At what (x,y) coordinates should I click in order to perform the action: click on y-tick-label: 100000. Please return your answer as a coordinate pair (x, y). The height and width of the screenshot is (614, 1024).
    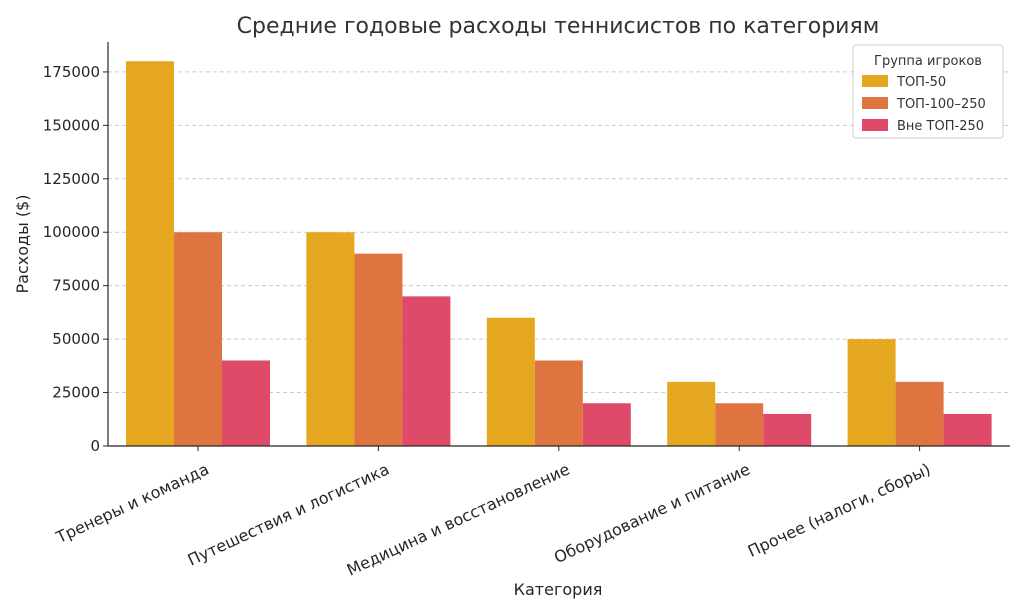
    Looking at the image, I should click on (71, 232).